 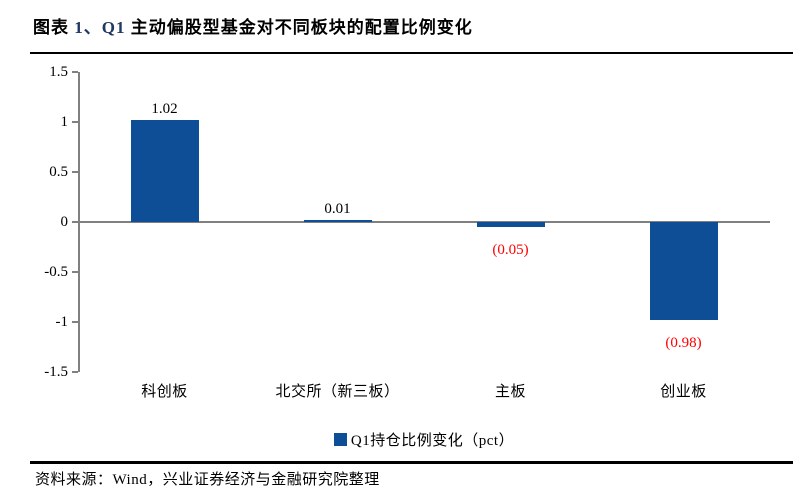 What do you see at coordinates (510, 392) in the screenshot?
I see `x-axis-category-label: 主板` at bounding box center [510, 392].